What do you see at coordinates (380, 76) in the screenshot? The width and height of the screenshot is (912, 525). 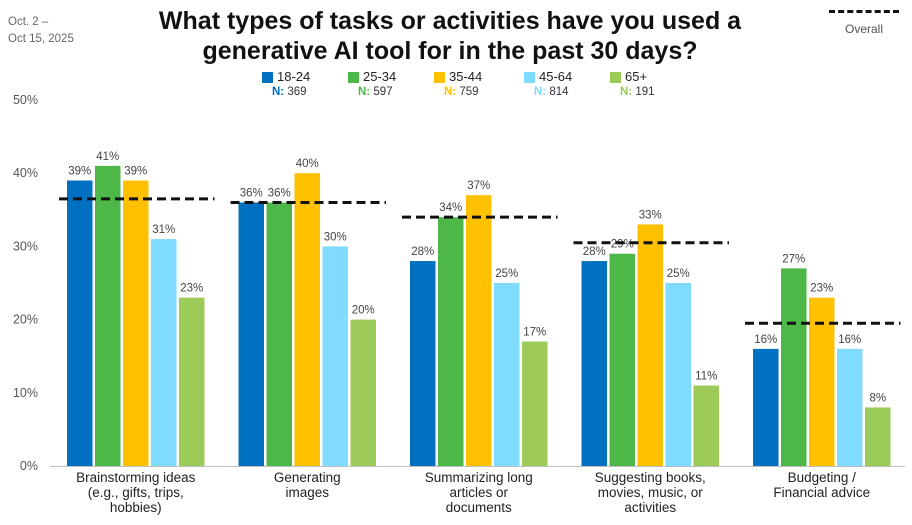 I see `legend-label-25-34: 25-34` at bounding box center [380, 76].